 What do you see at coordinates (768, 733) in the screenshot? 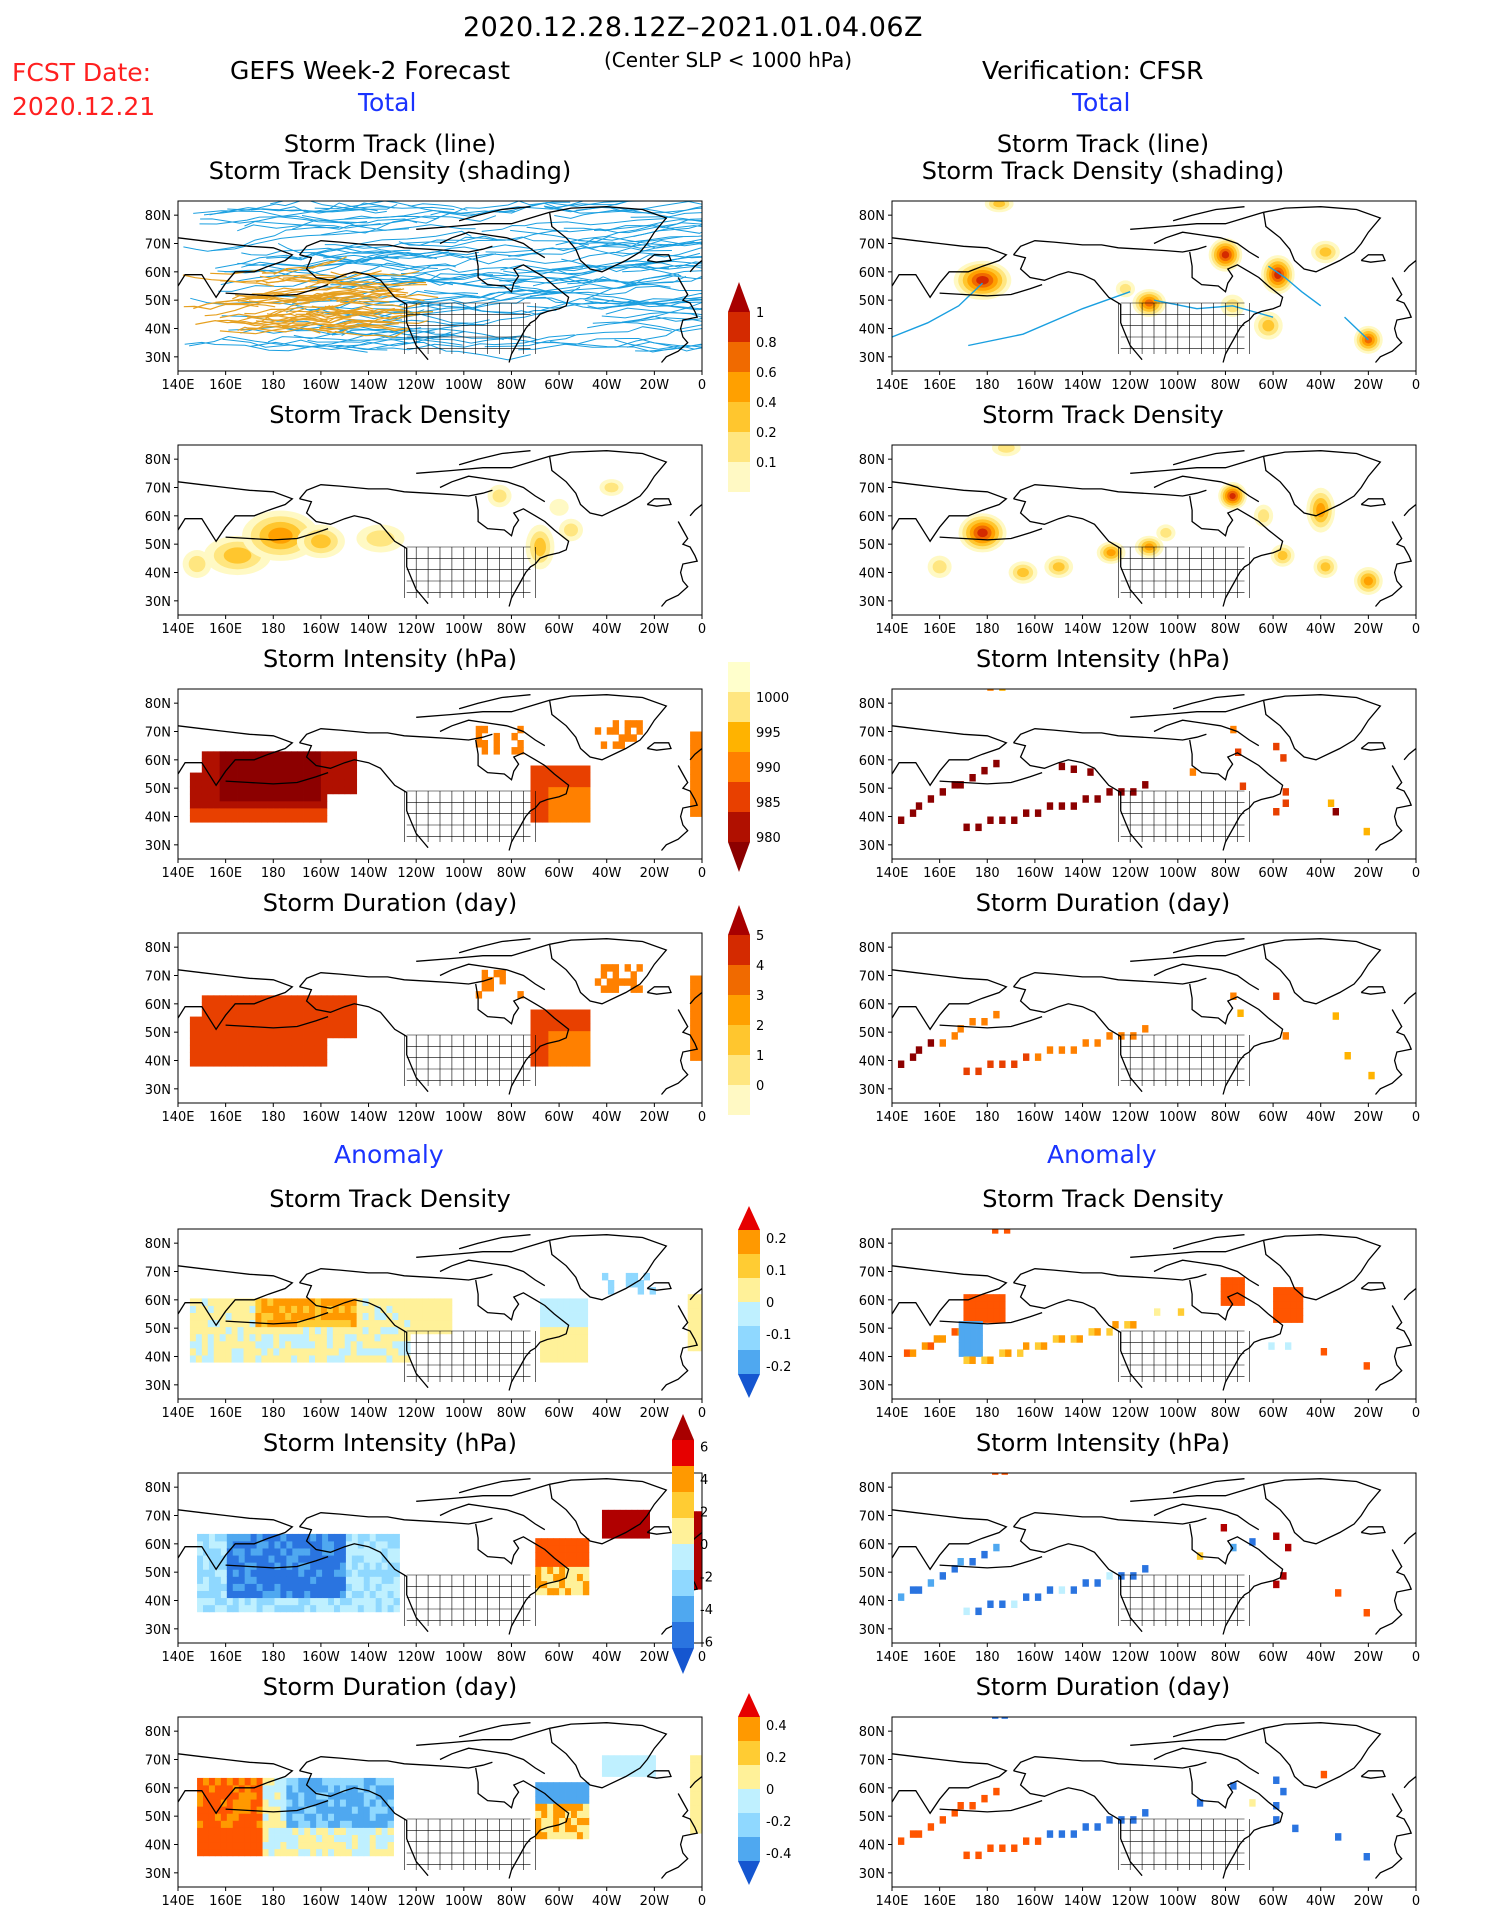
I see `colorbar-tick-label: 995` at bounding box center [768, 733].